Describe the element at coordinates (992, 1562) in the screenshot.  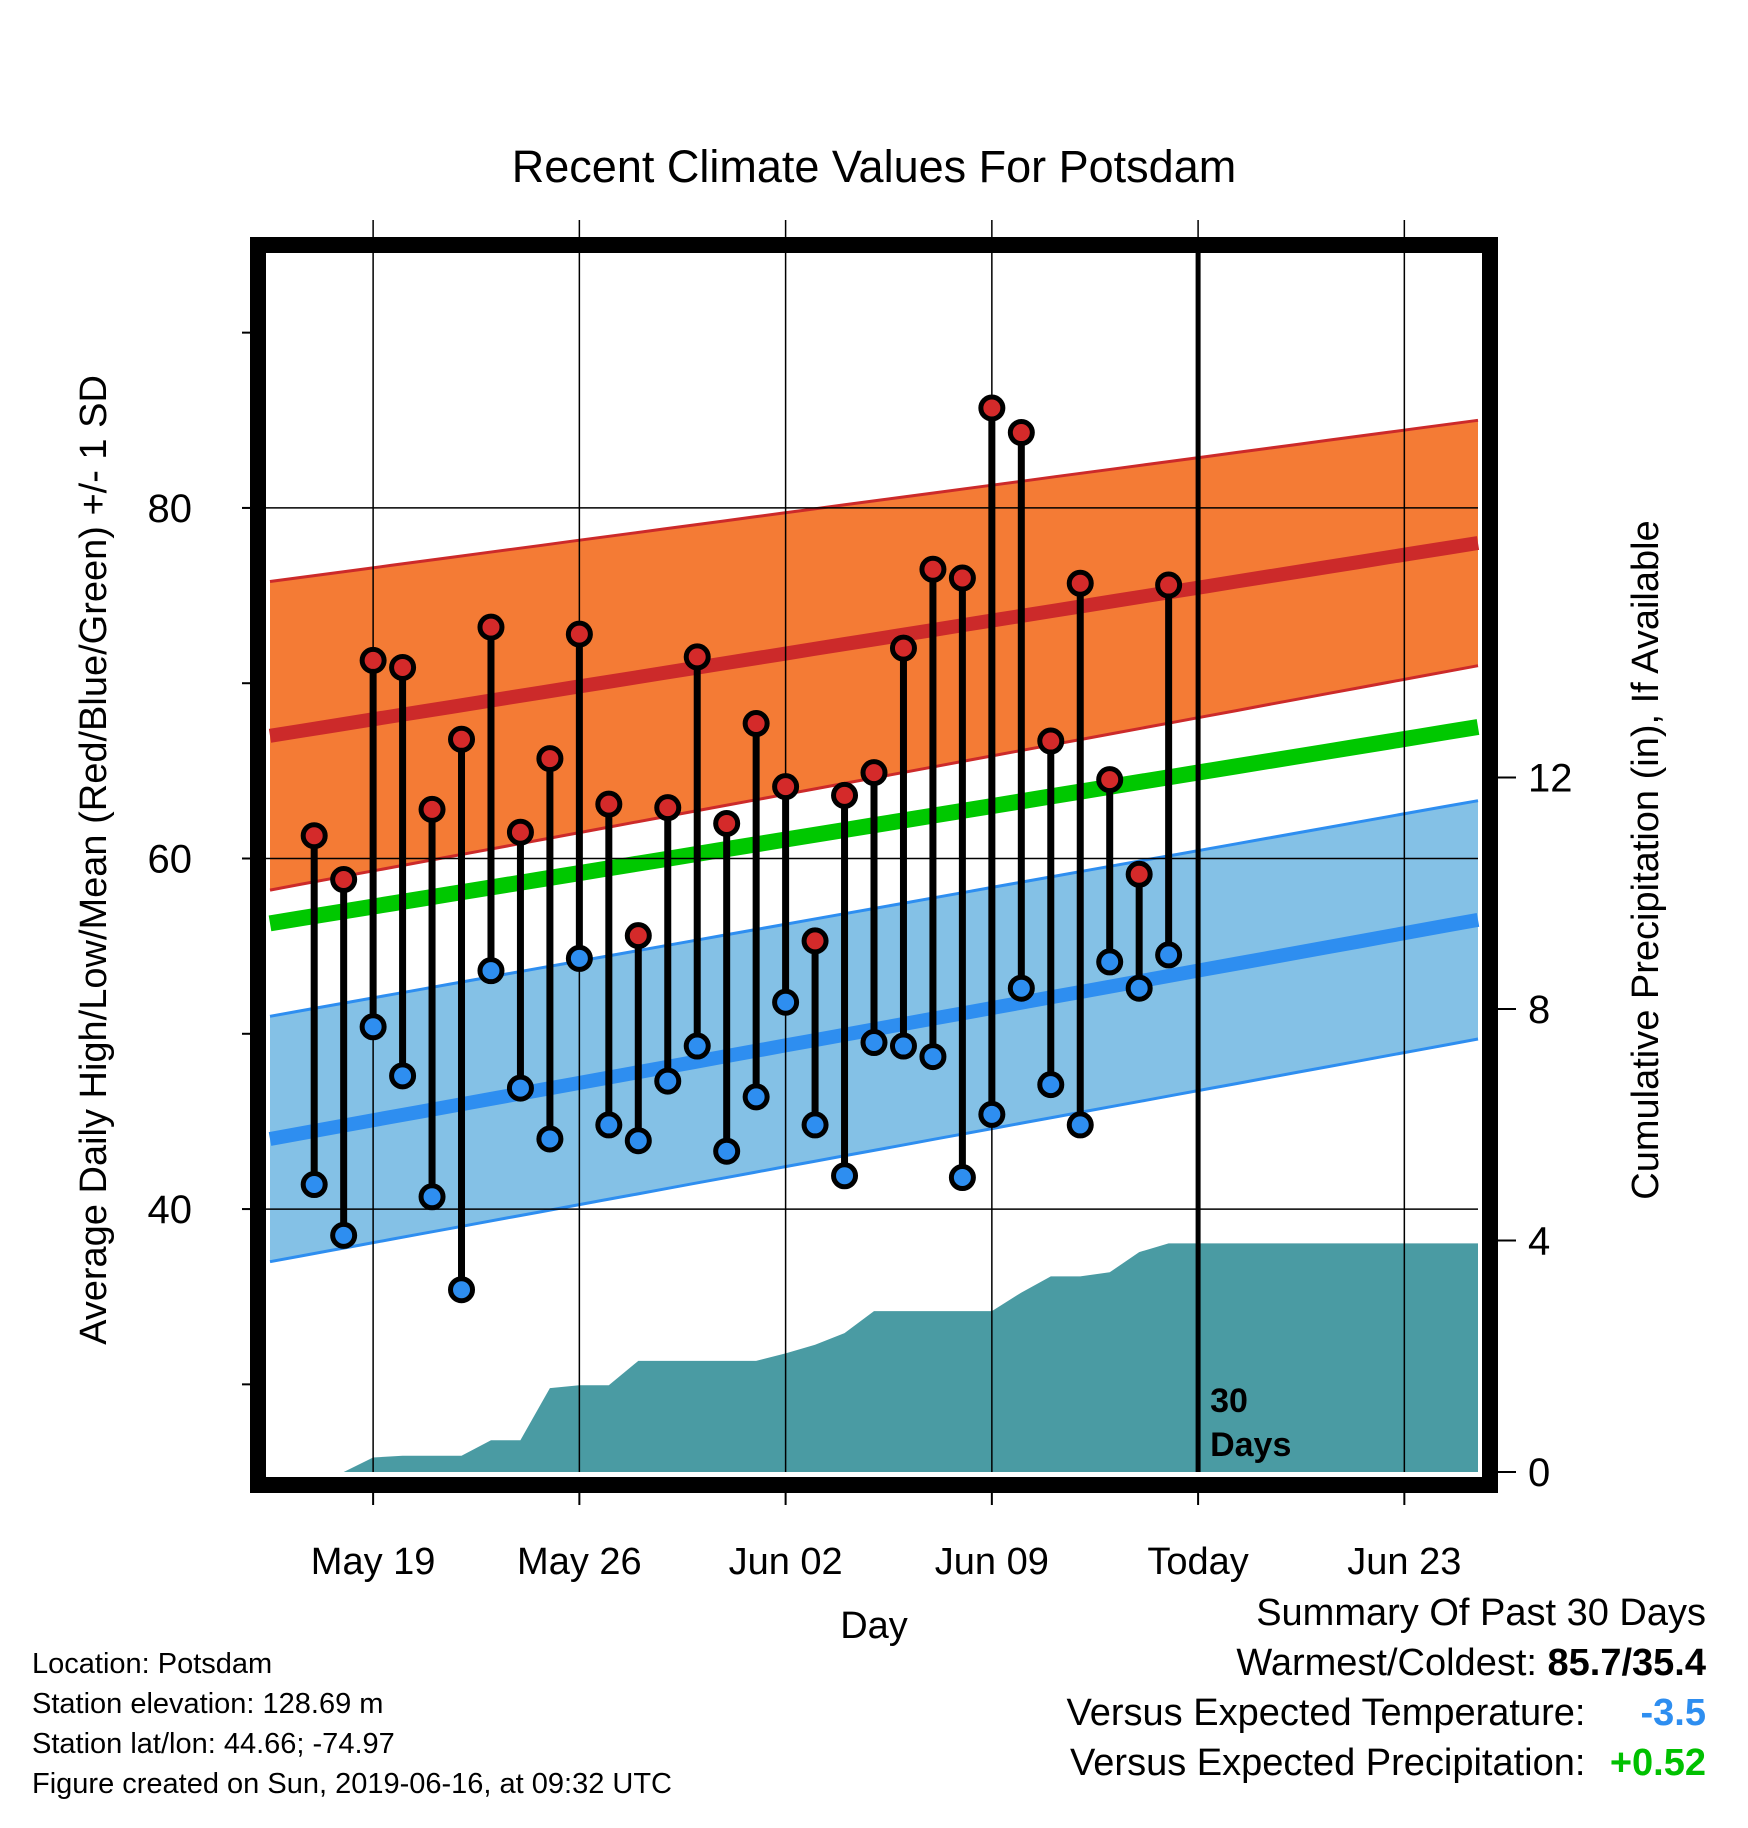
I see `x-tick-label: Jun 09` at that location.